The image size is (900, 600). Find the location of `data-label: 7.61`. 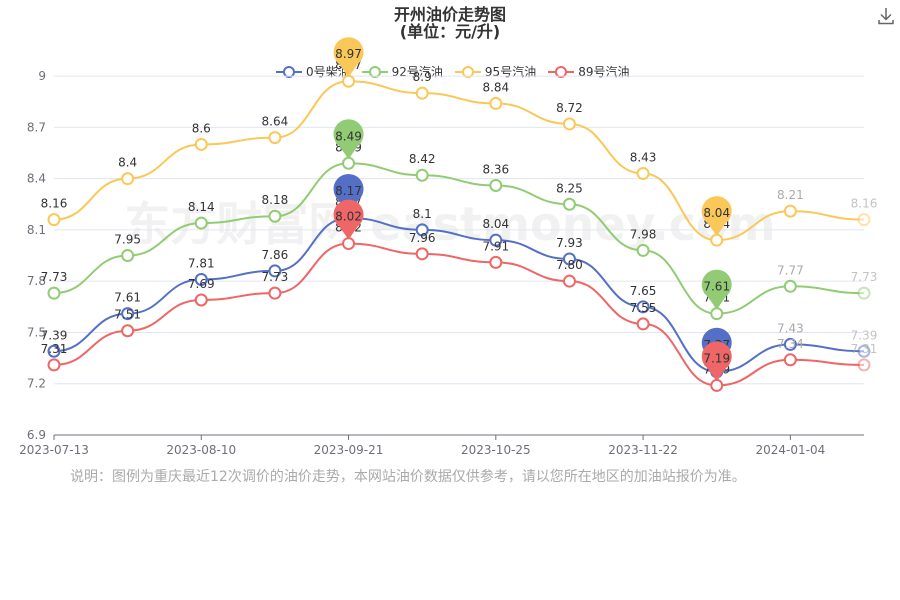

data-label: 7.61 is located at coordinates (127, 298).